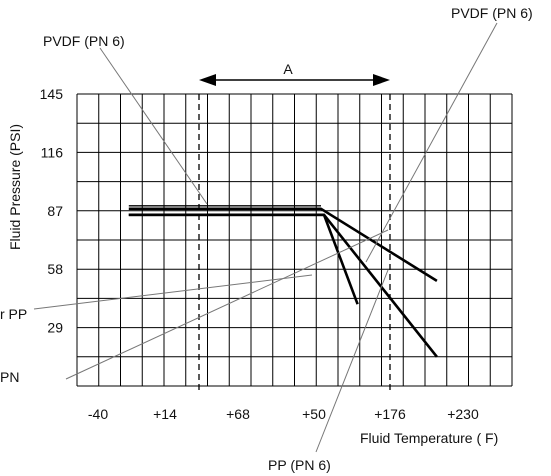  I want to click on y-tick-label: 58, so click(55, 269).